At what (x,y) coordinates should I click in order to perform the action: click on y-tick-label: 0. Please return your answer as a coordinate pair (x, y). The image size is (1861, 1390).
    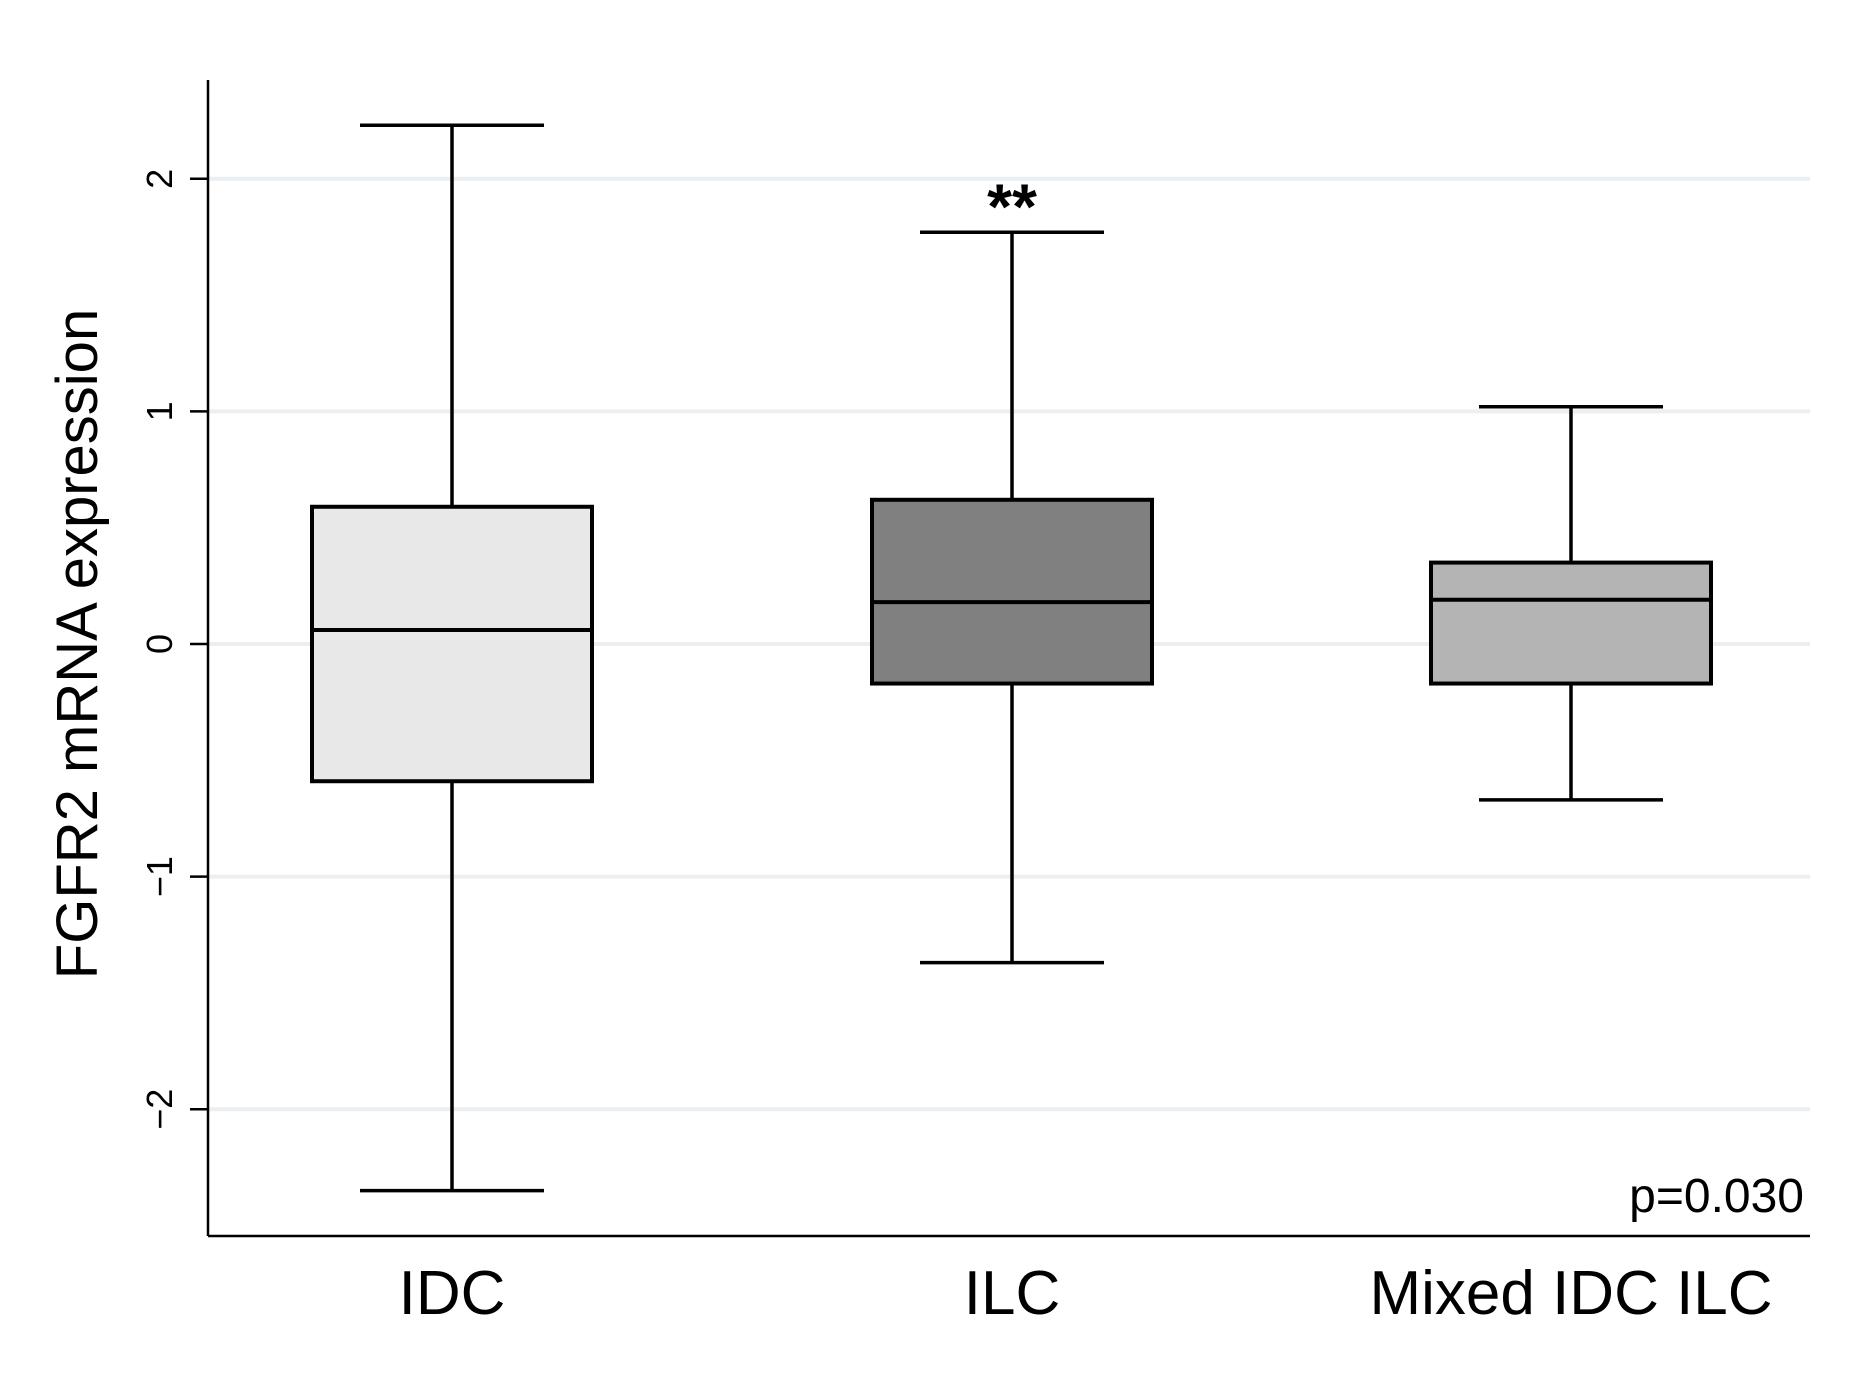
    Looking at the image, I should click on (159, 644).